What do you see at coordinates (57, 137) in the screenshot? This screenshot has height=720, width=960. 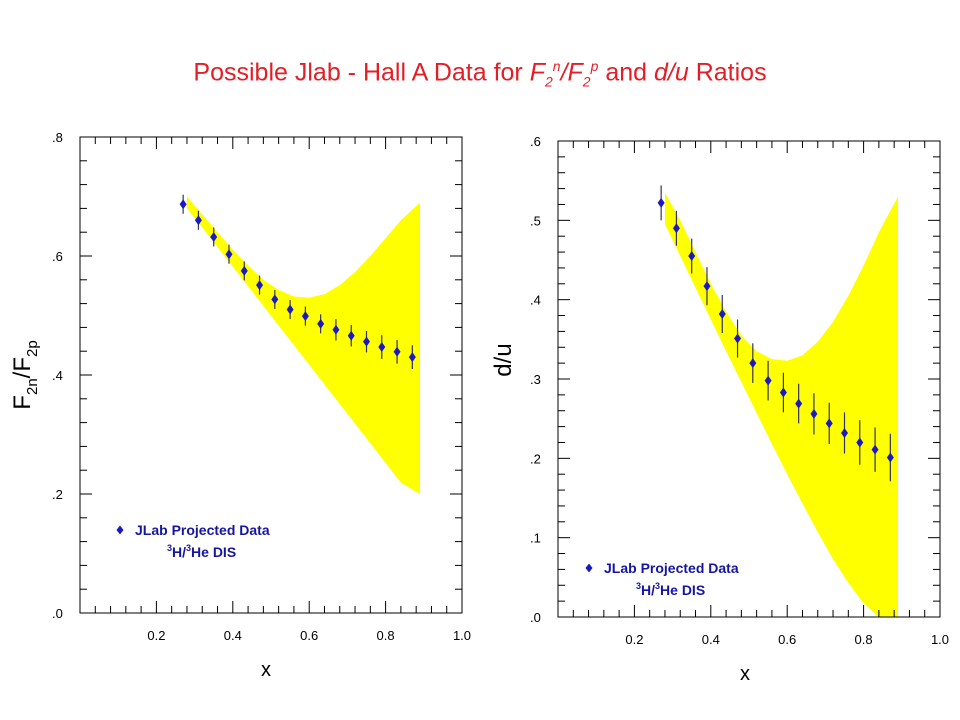 I see `y-tick-label: .8` at bounding box center [57, 137].